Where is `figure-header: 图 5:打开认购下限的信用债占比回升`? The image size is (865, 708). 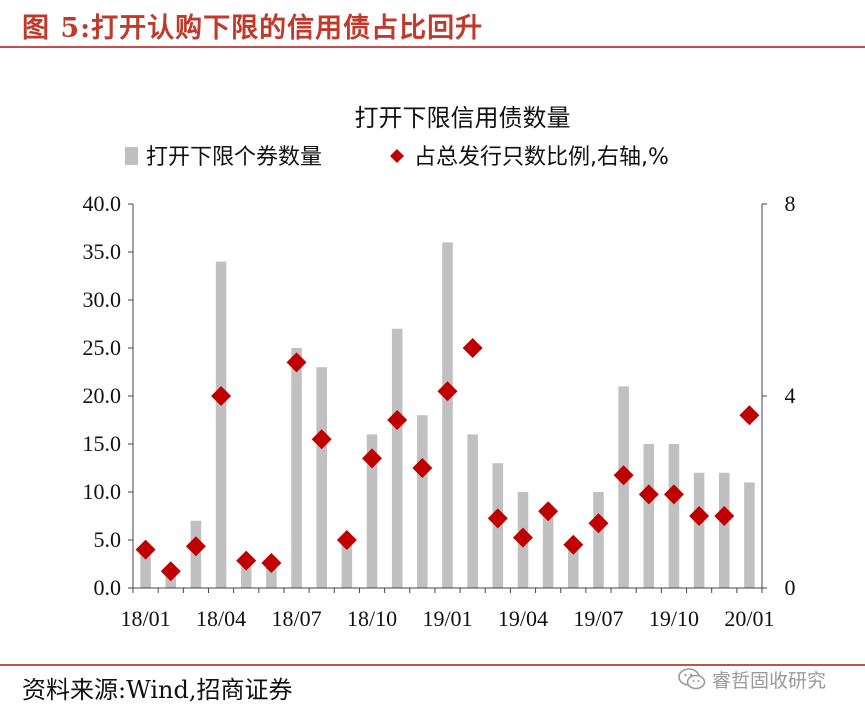
figure-header: 图 5:打开认购下限的信用债占比回升 is located at coordinates (432, 26).